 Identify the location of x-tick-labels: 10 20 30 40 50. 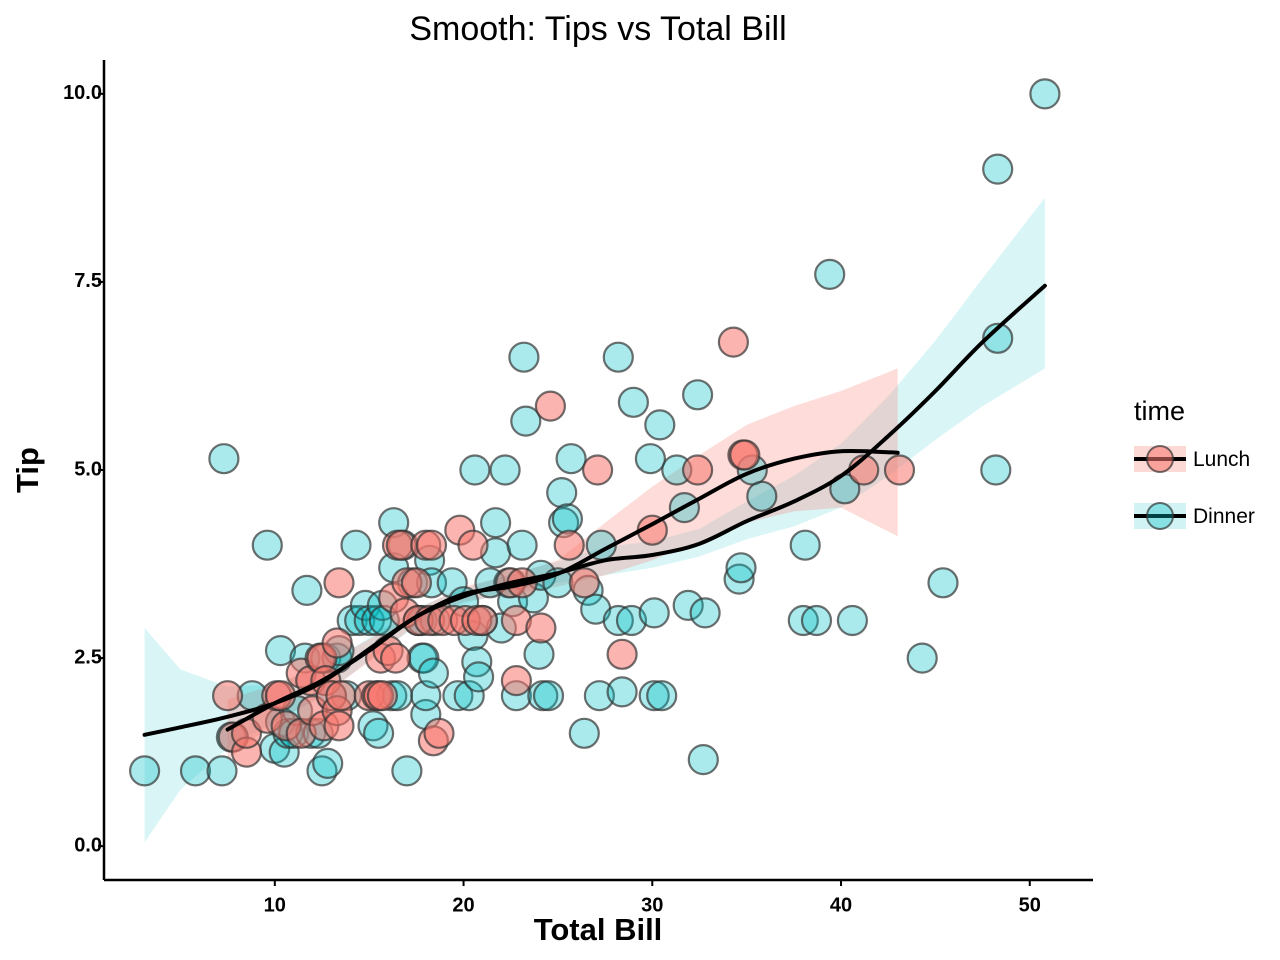
(652, 898).